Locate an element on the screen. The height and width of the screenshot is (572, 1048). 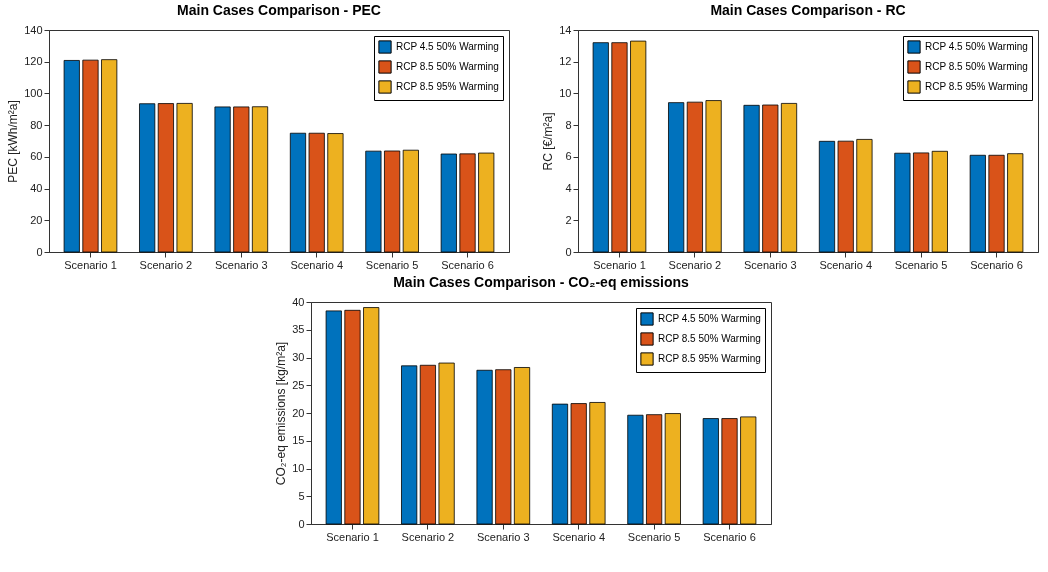
y-tick-label: 5 is located at coordinates (300, 495).